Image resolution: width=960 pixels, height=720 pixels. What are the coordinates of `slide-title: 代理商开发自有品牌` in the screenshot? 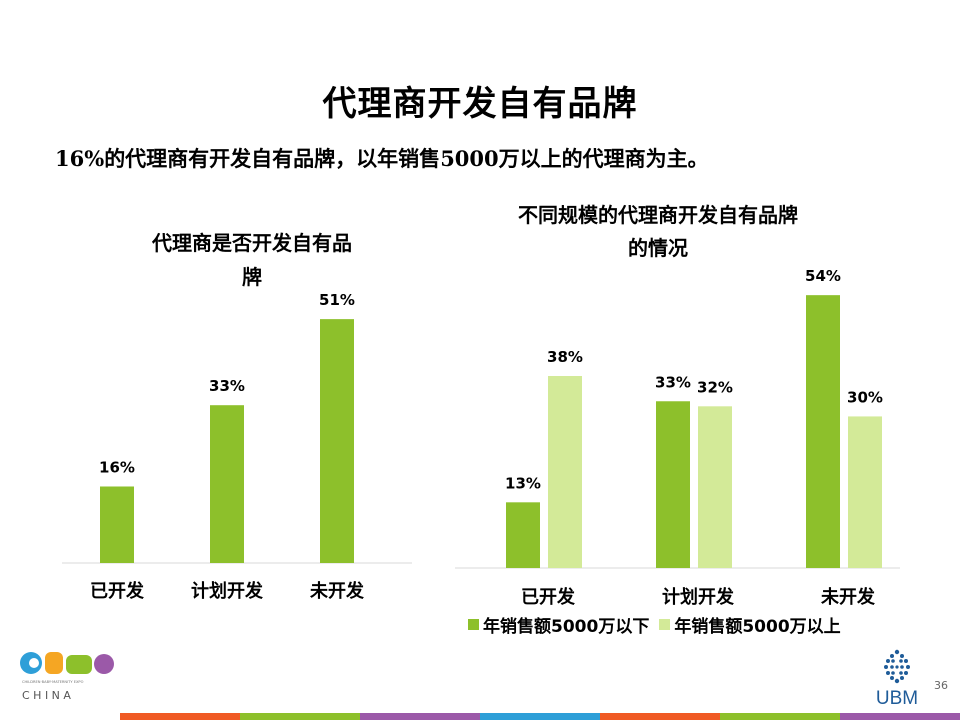 It's located at (480, 104).